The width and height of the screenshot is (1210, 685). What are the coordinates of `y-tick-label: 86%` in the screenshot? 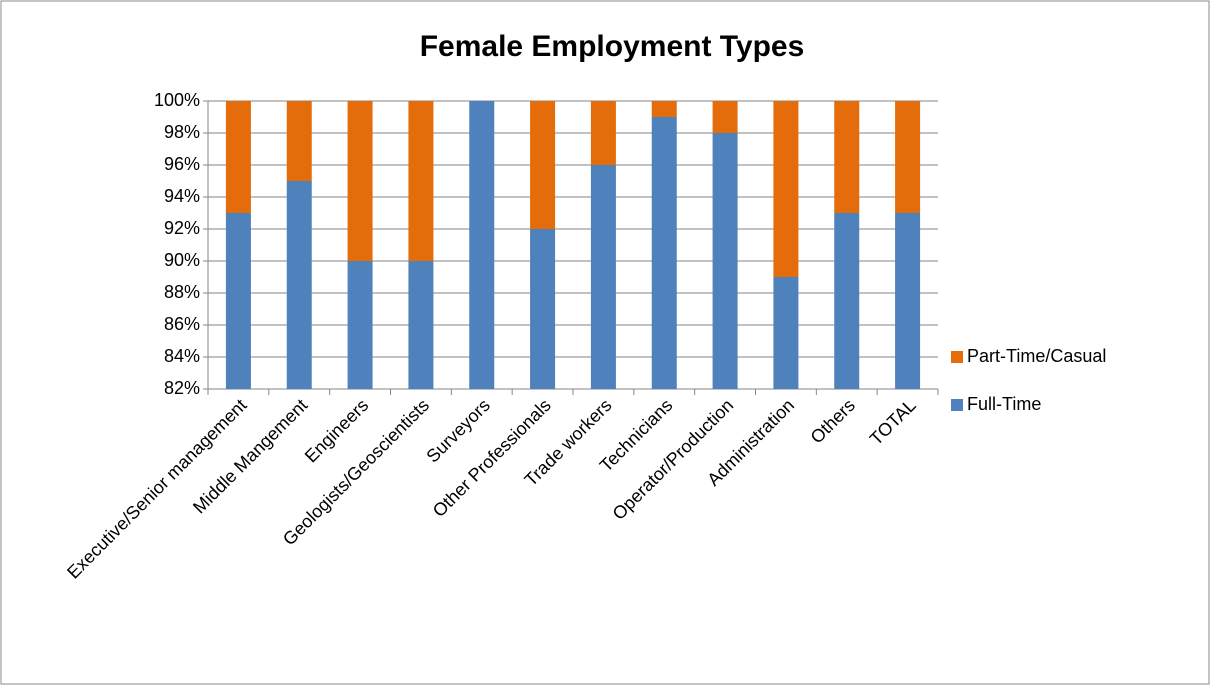 It's located at (182, 324).